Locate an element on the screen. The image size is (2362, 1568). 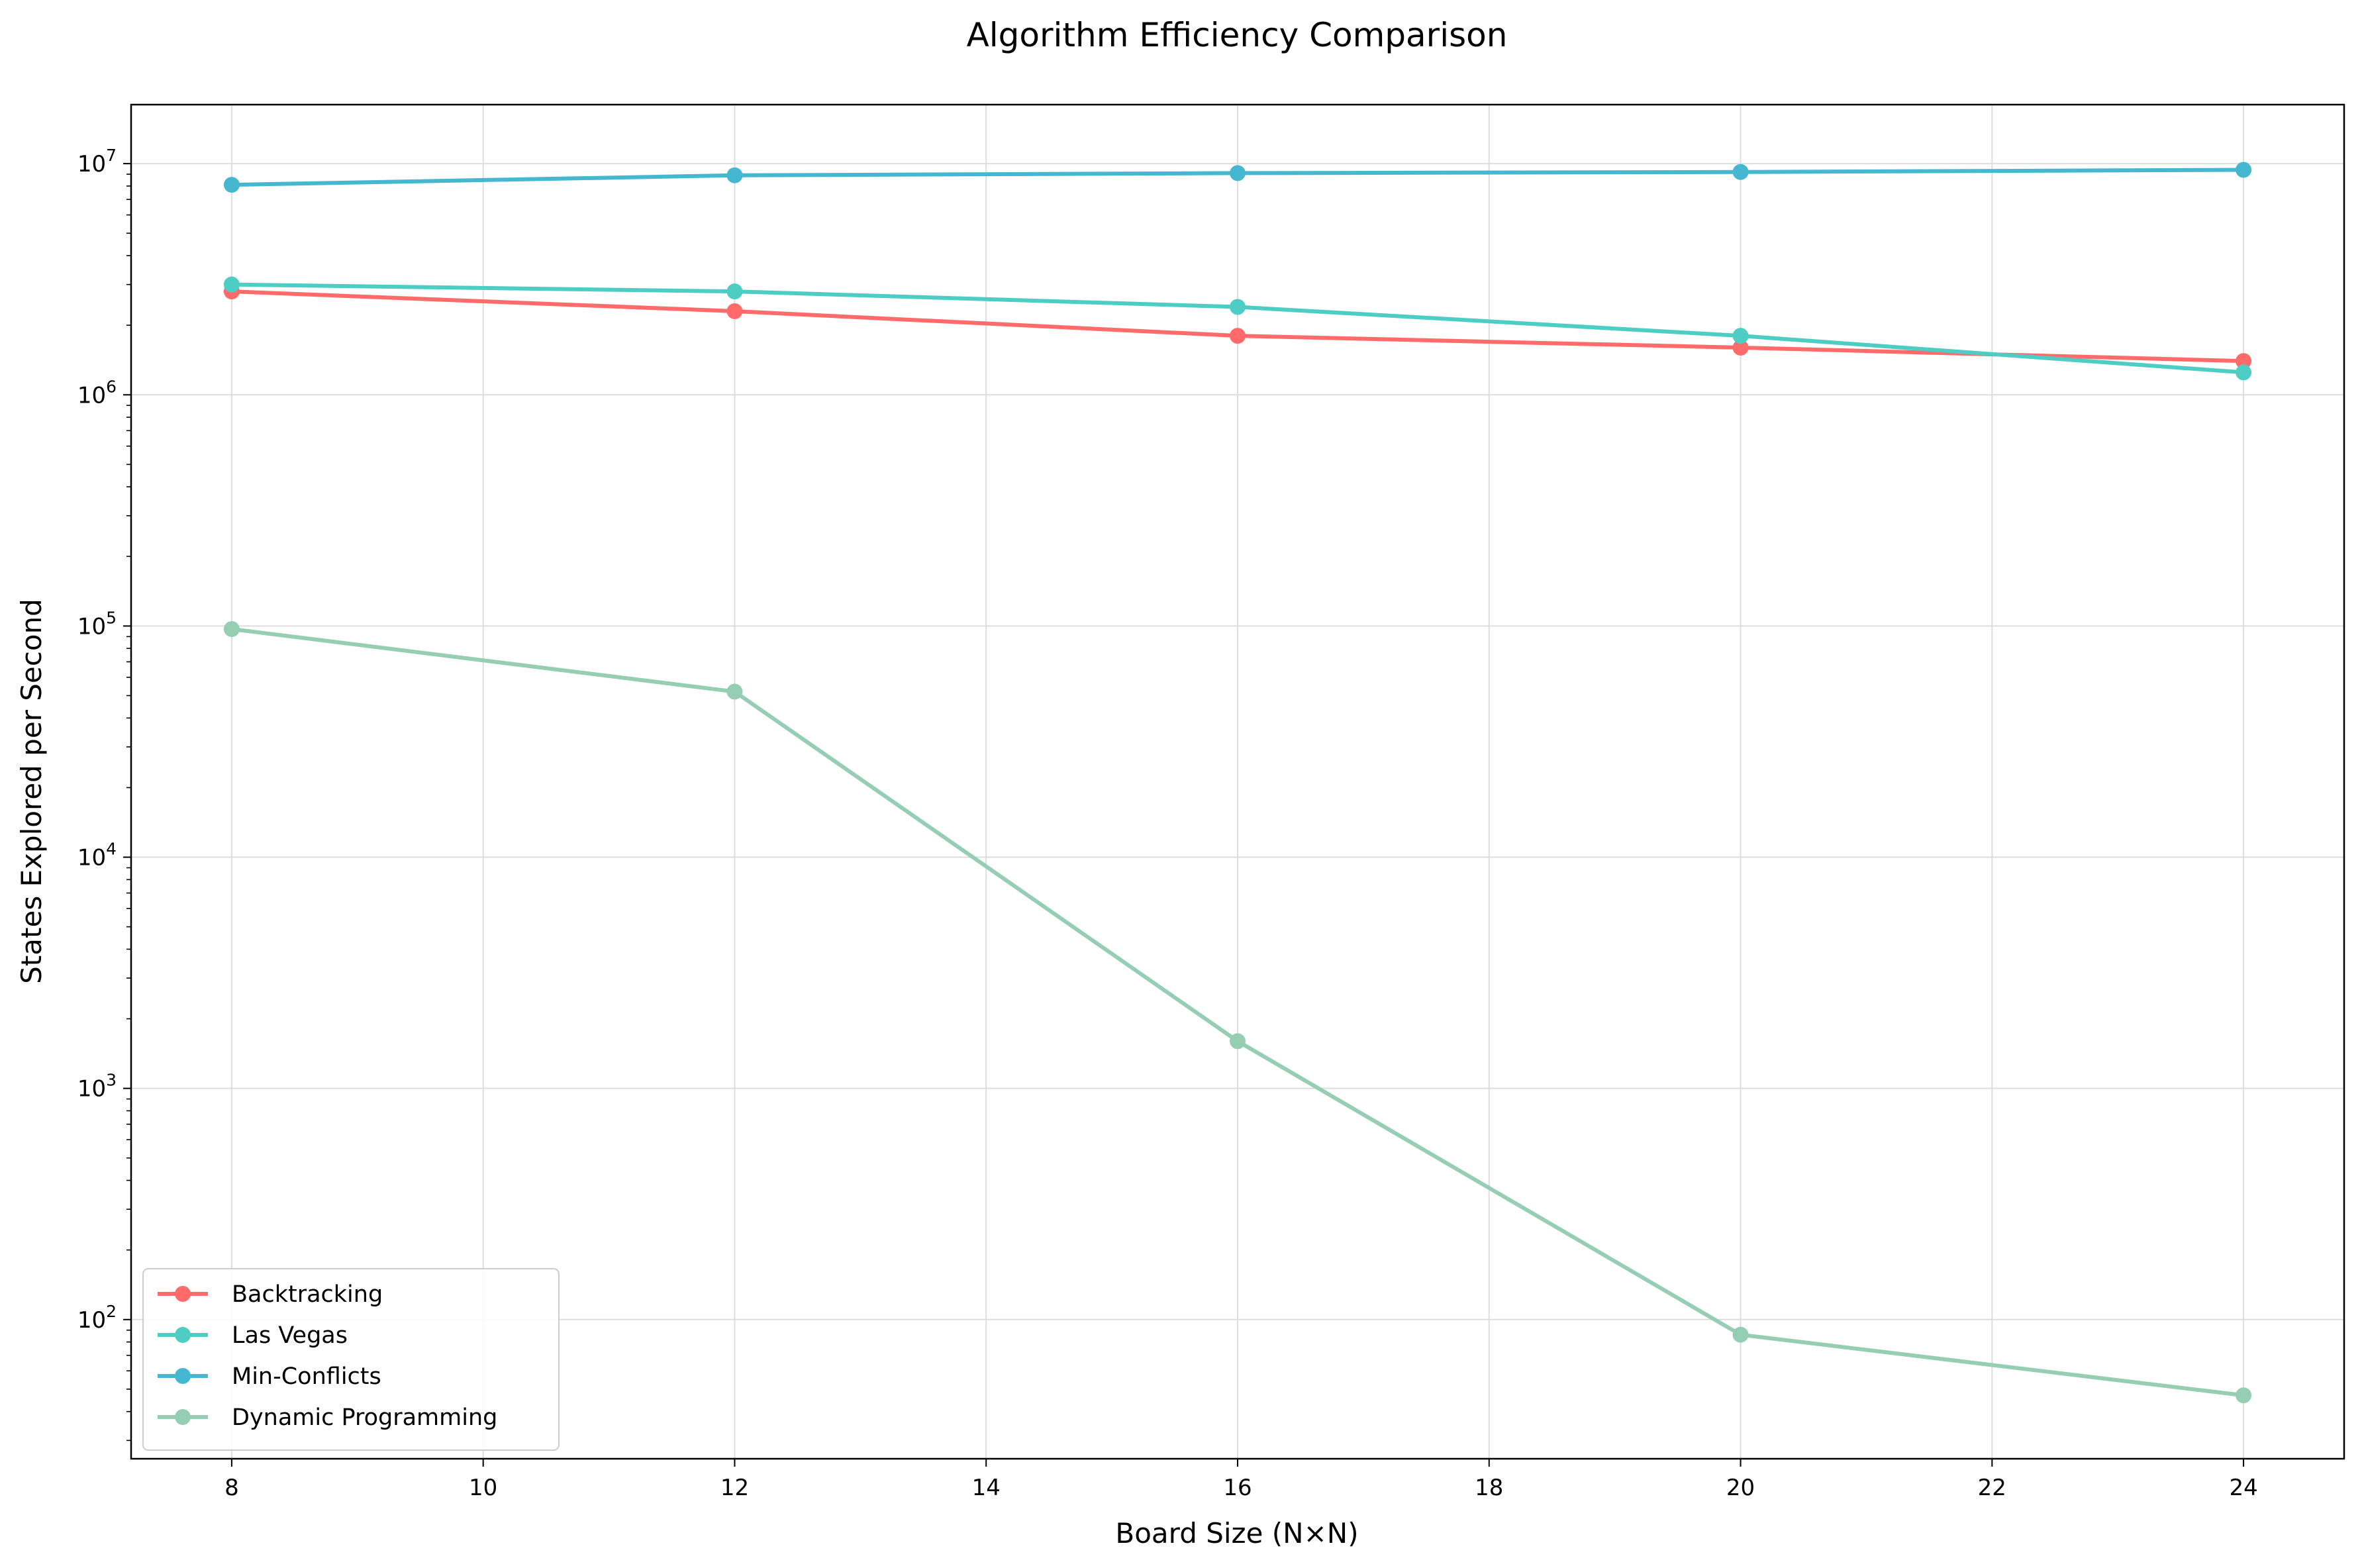
y-tick-label: 10⁵ is located at coordinates (97, 624).